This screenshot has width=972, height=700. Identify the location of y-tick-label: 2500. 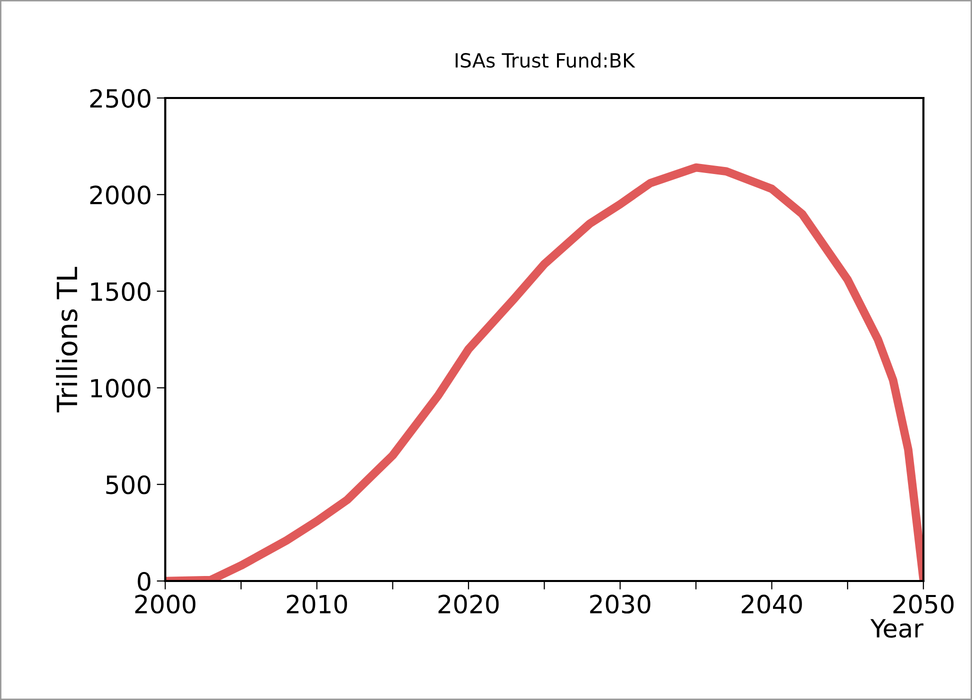
(120, 98).